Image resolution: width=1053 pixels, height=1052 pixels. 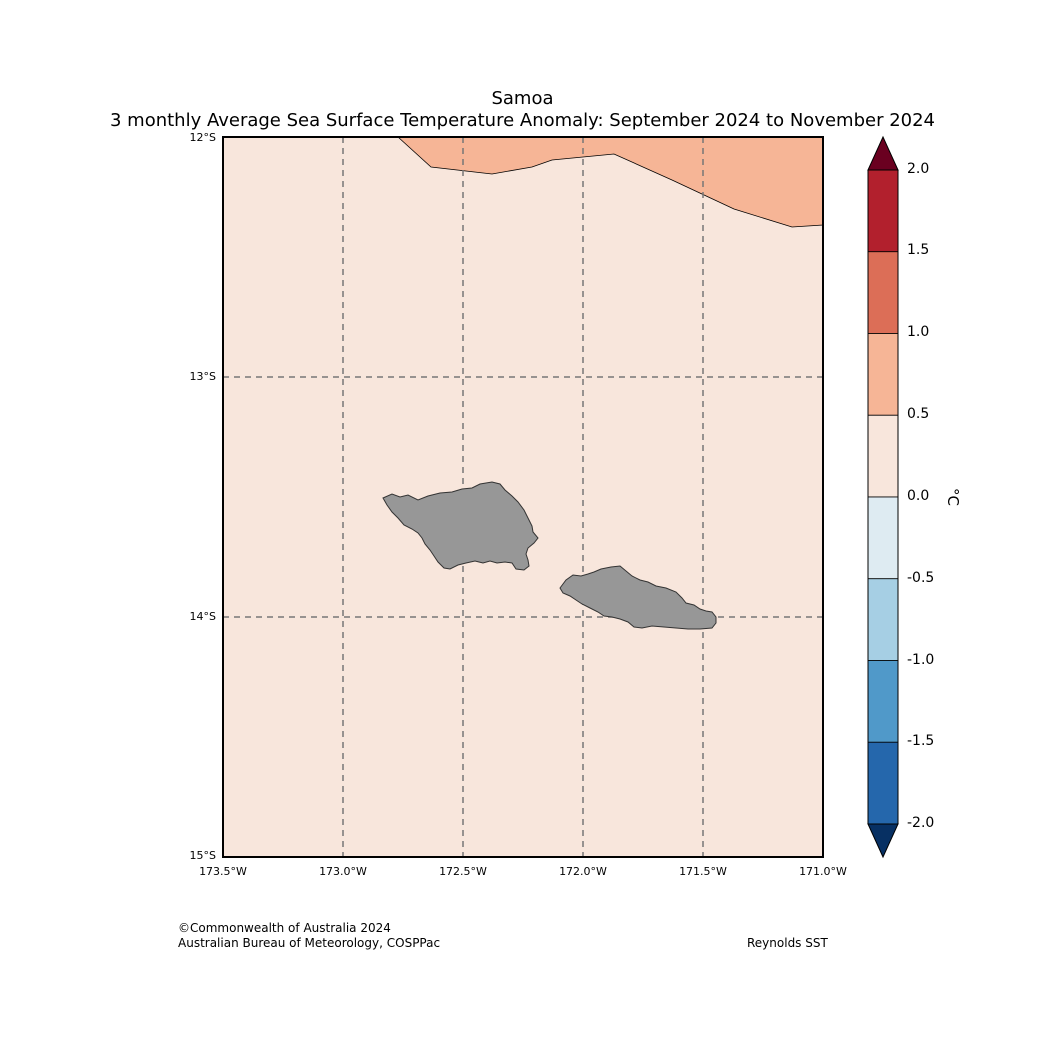 What do you see at coordinates (787, 943) in the screenshot?
I see `data-source-text: Reynolds SST` at bounding box center [787, 943].